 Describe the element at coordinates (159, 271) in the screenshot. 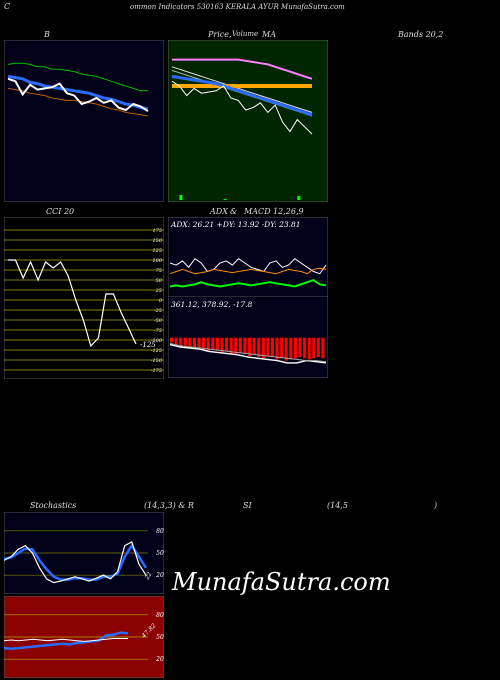

I see `cci-tick-label: 75` at that location.